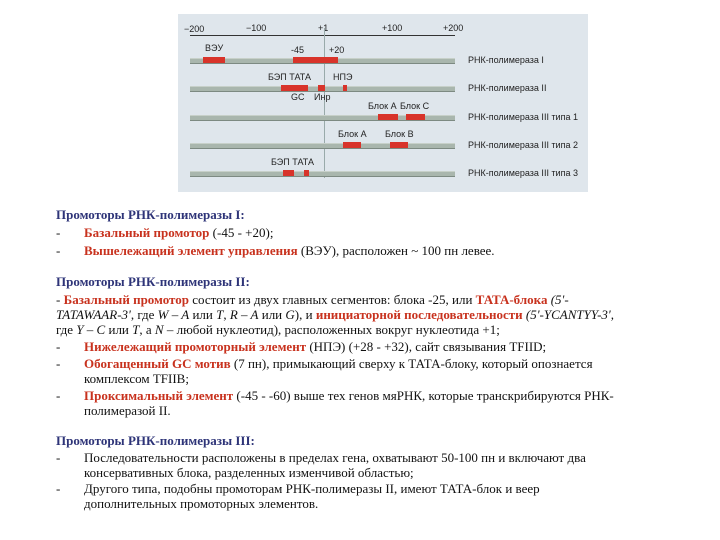 This screenshot has width=720, height=540. Describe the element at coordinates (194, 29) in the screenshot. I see `tick-label: −200` at that location.